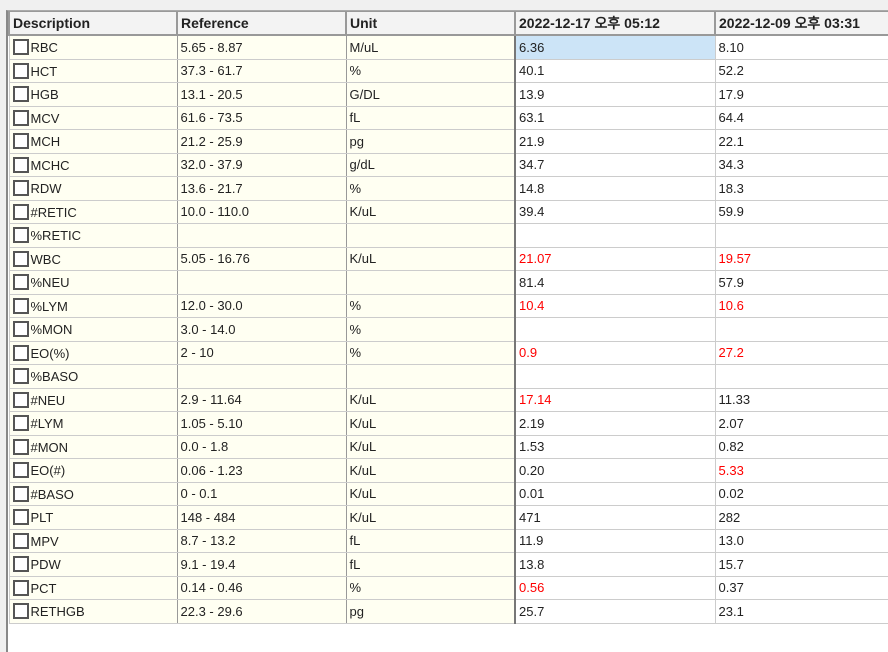 This screenshot has width=888, height=652. I want to click on value-cell-date-1: 39.4, so click(615, 211).